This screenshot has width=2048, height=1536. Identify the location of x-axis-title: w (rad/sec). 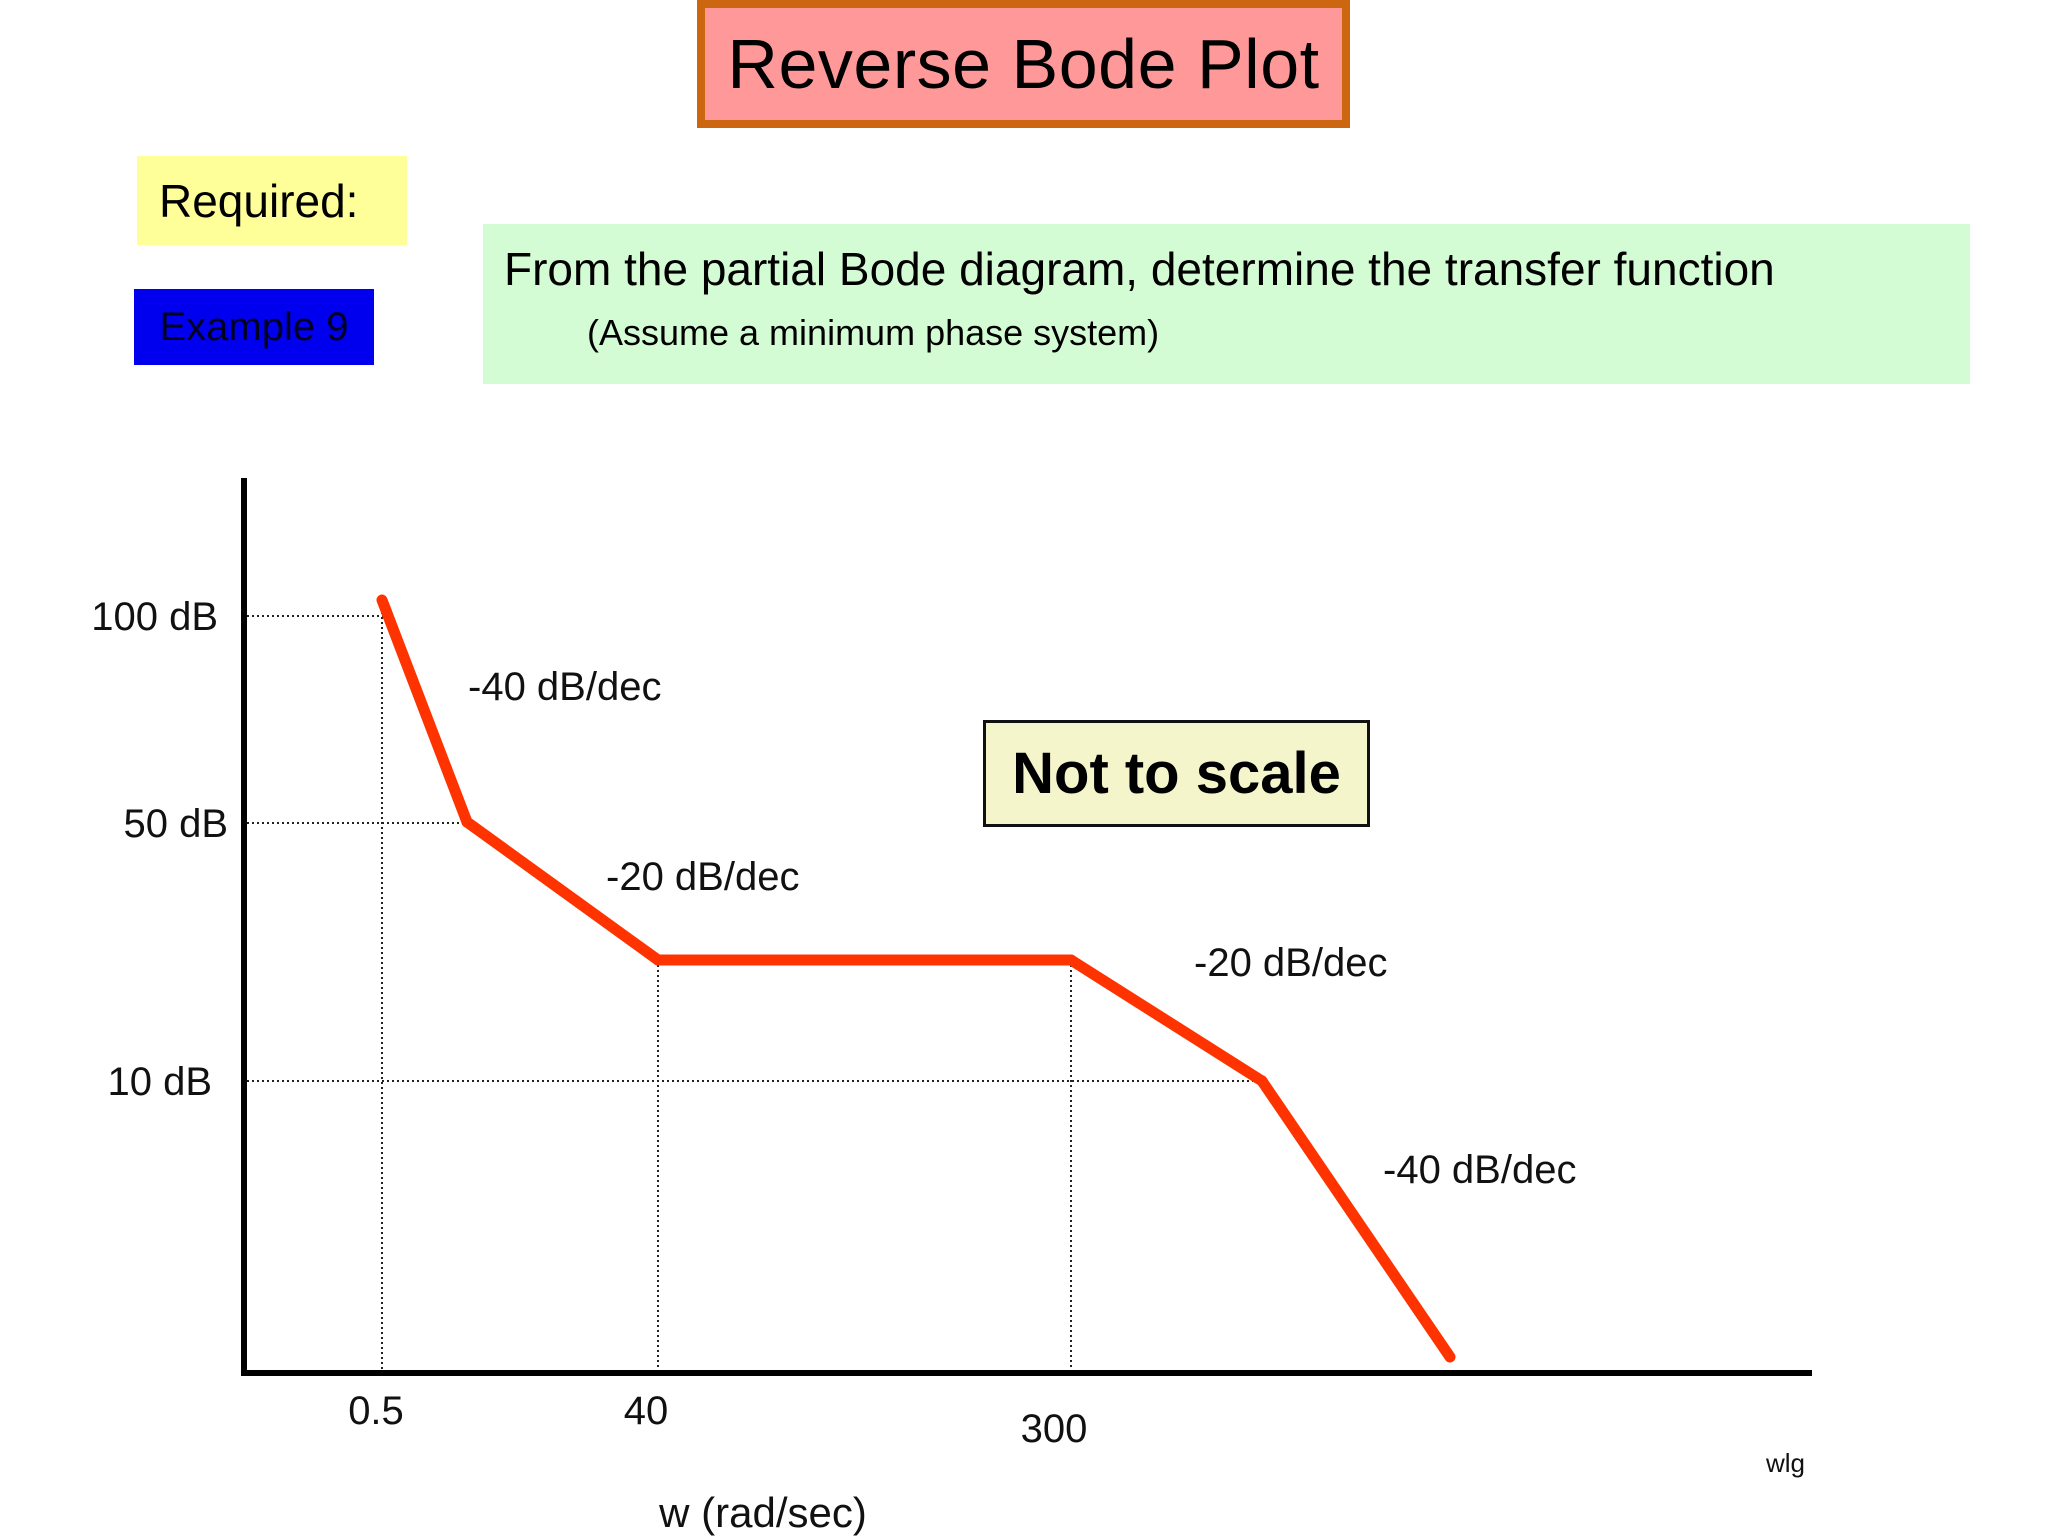
(762, 1512).